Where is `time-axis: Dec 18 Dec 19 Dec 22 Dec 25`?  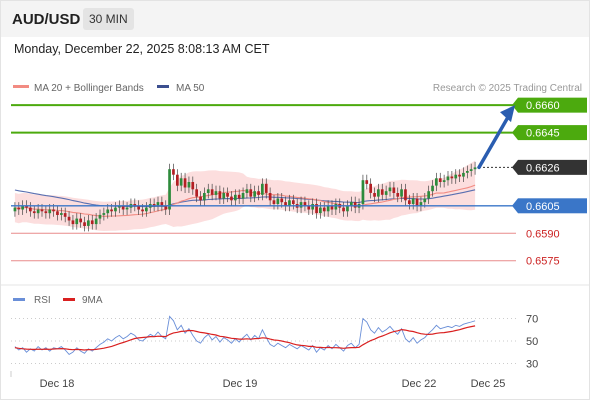
time-axis: Dec 18 Dec 19 Dec 22 Dec 25 is located at coordinates (273, 384).